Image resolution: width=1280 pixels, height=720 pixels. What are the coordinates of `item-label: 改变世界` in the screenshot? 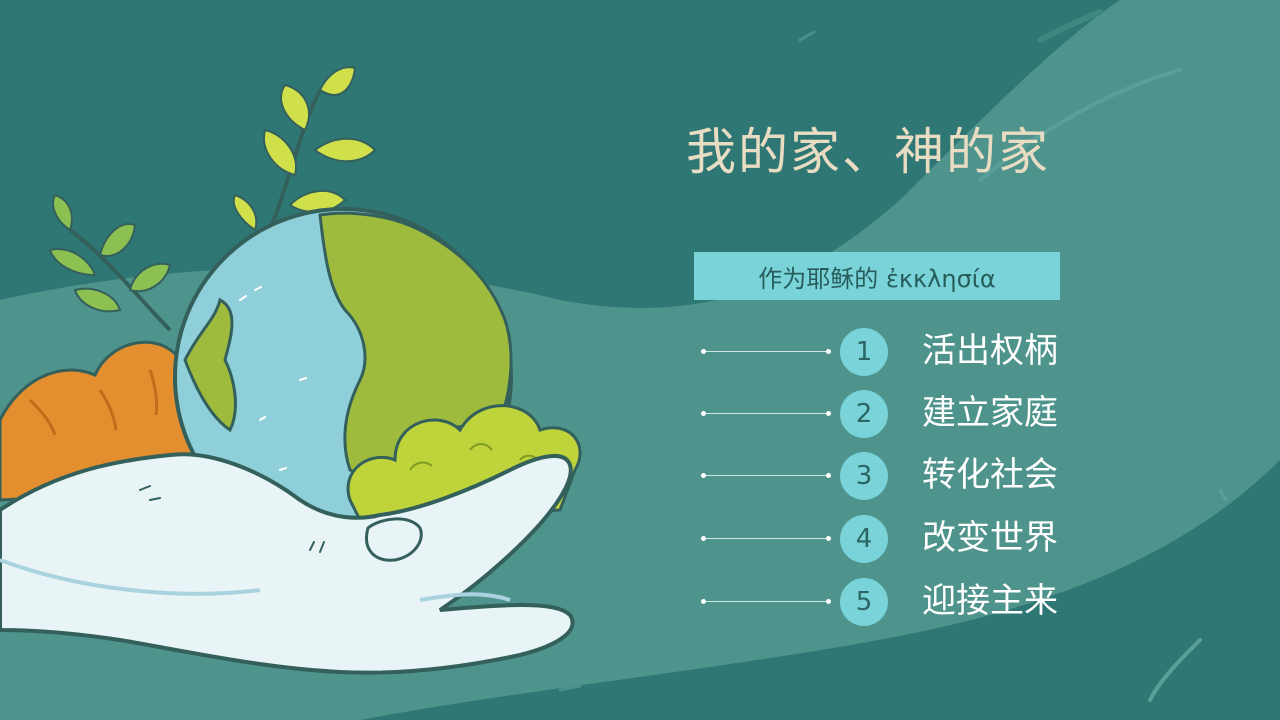 It's located at (990, 538).